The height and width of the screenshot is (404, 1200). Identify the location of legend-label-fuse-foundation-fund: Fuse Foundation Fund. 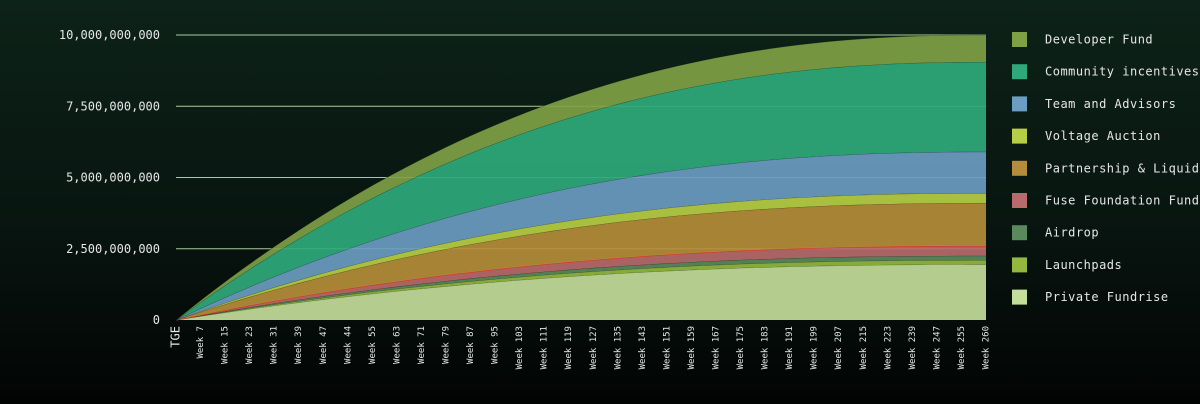
(1122, 201).